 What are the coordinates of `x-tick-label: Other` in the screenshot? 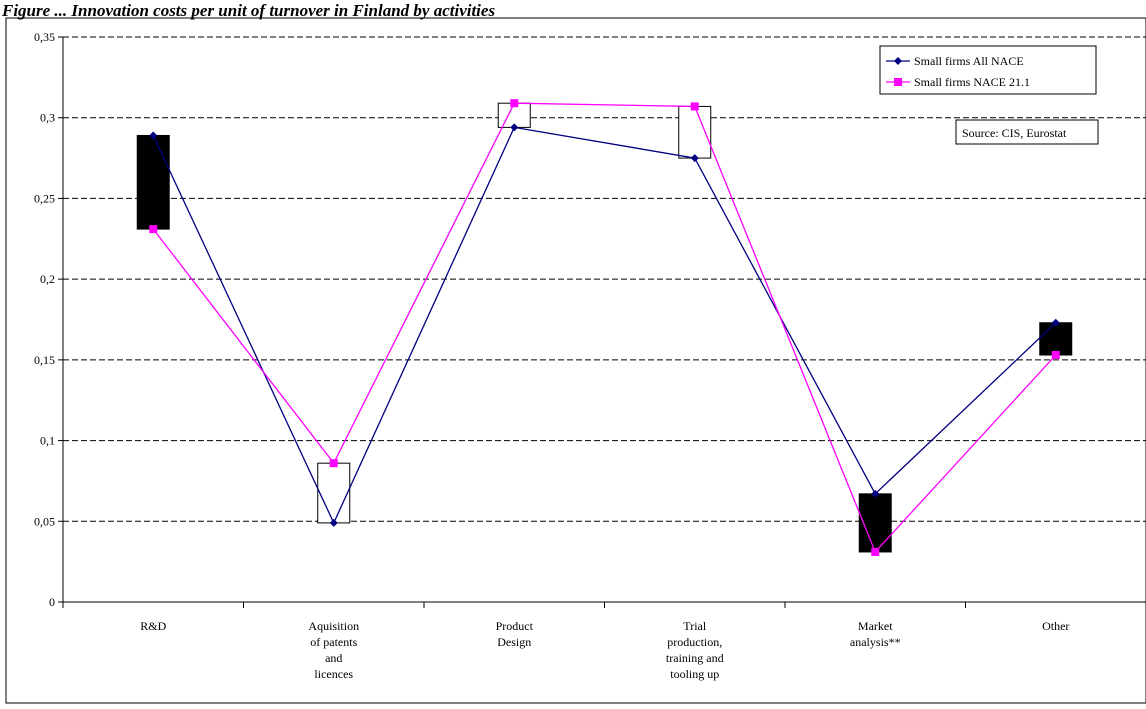 It's located at (1055, 626).